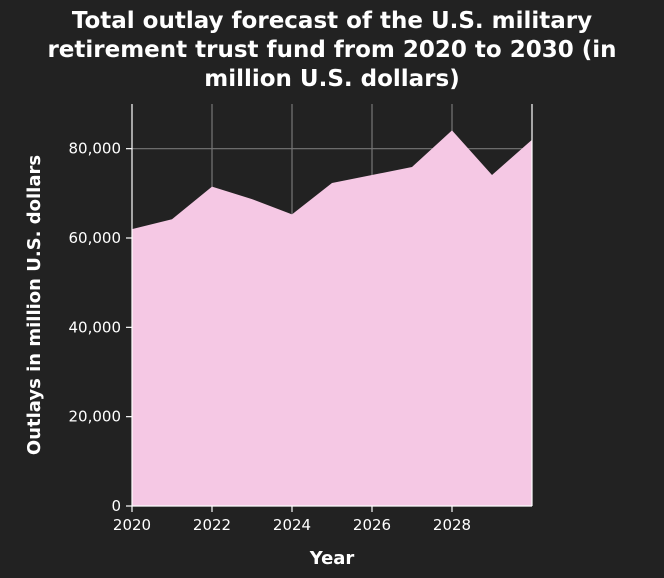  What do you see at coordinates (95, 327) in the screenshot?
I see `y-tick-label: 40,000` at bounding box center [95, 327].